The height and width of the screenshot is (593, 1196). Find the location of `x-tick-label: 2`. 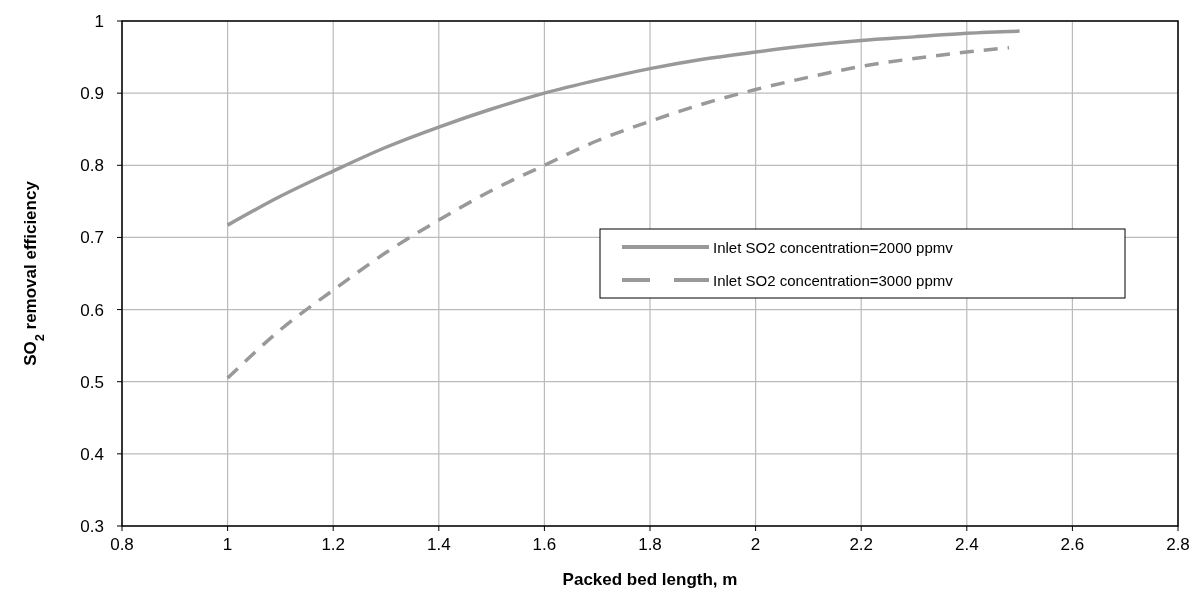

x-tick-label: 2 is located at coordinates (755, 544).